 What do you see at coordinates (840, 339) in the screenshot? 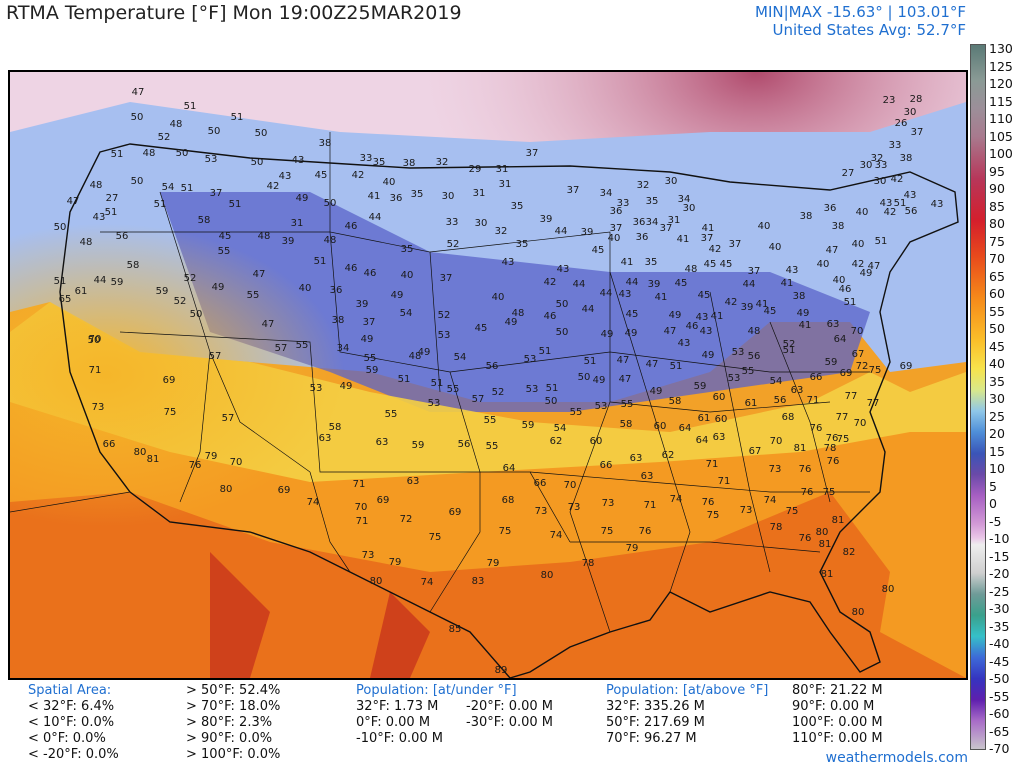
I see `temperature-label: 64` at bounding box center [840, 339].